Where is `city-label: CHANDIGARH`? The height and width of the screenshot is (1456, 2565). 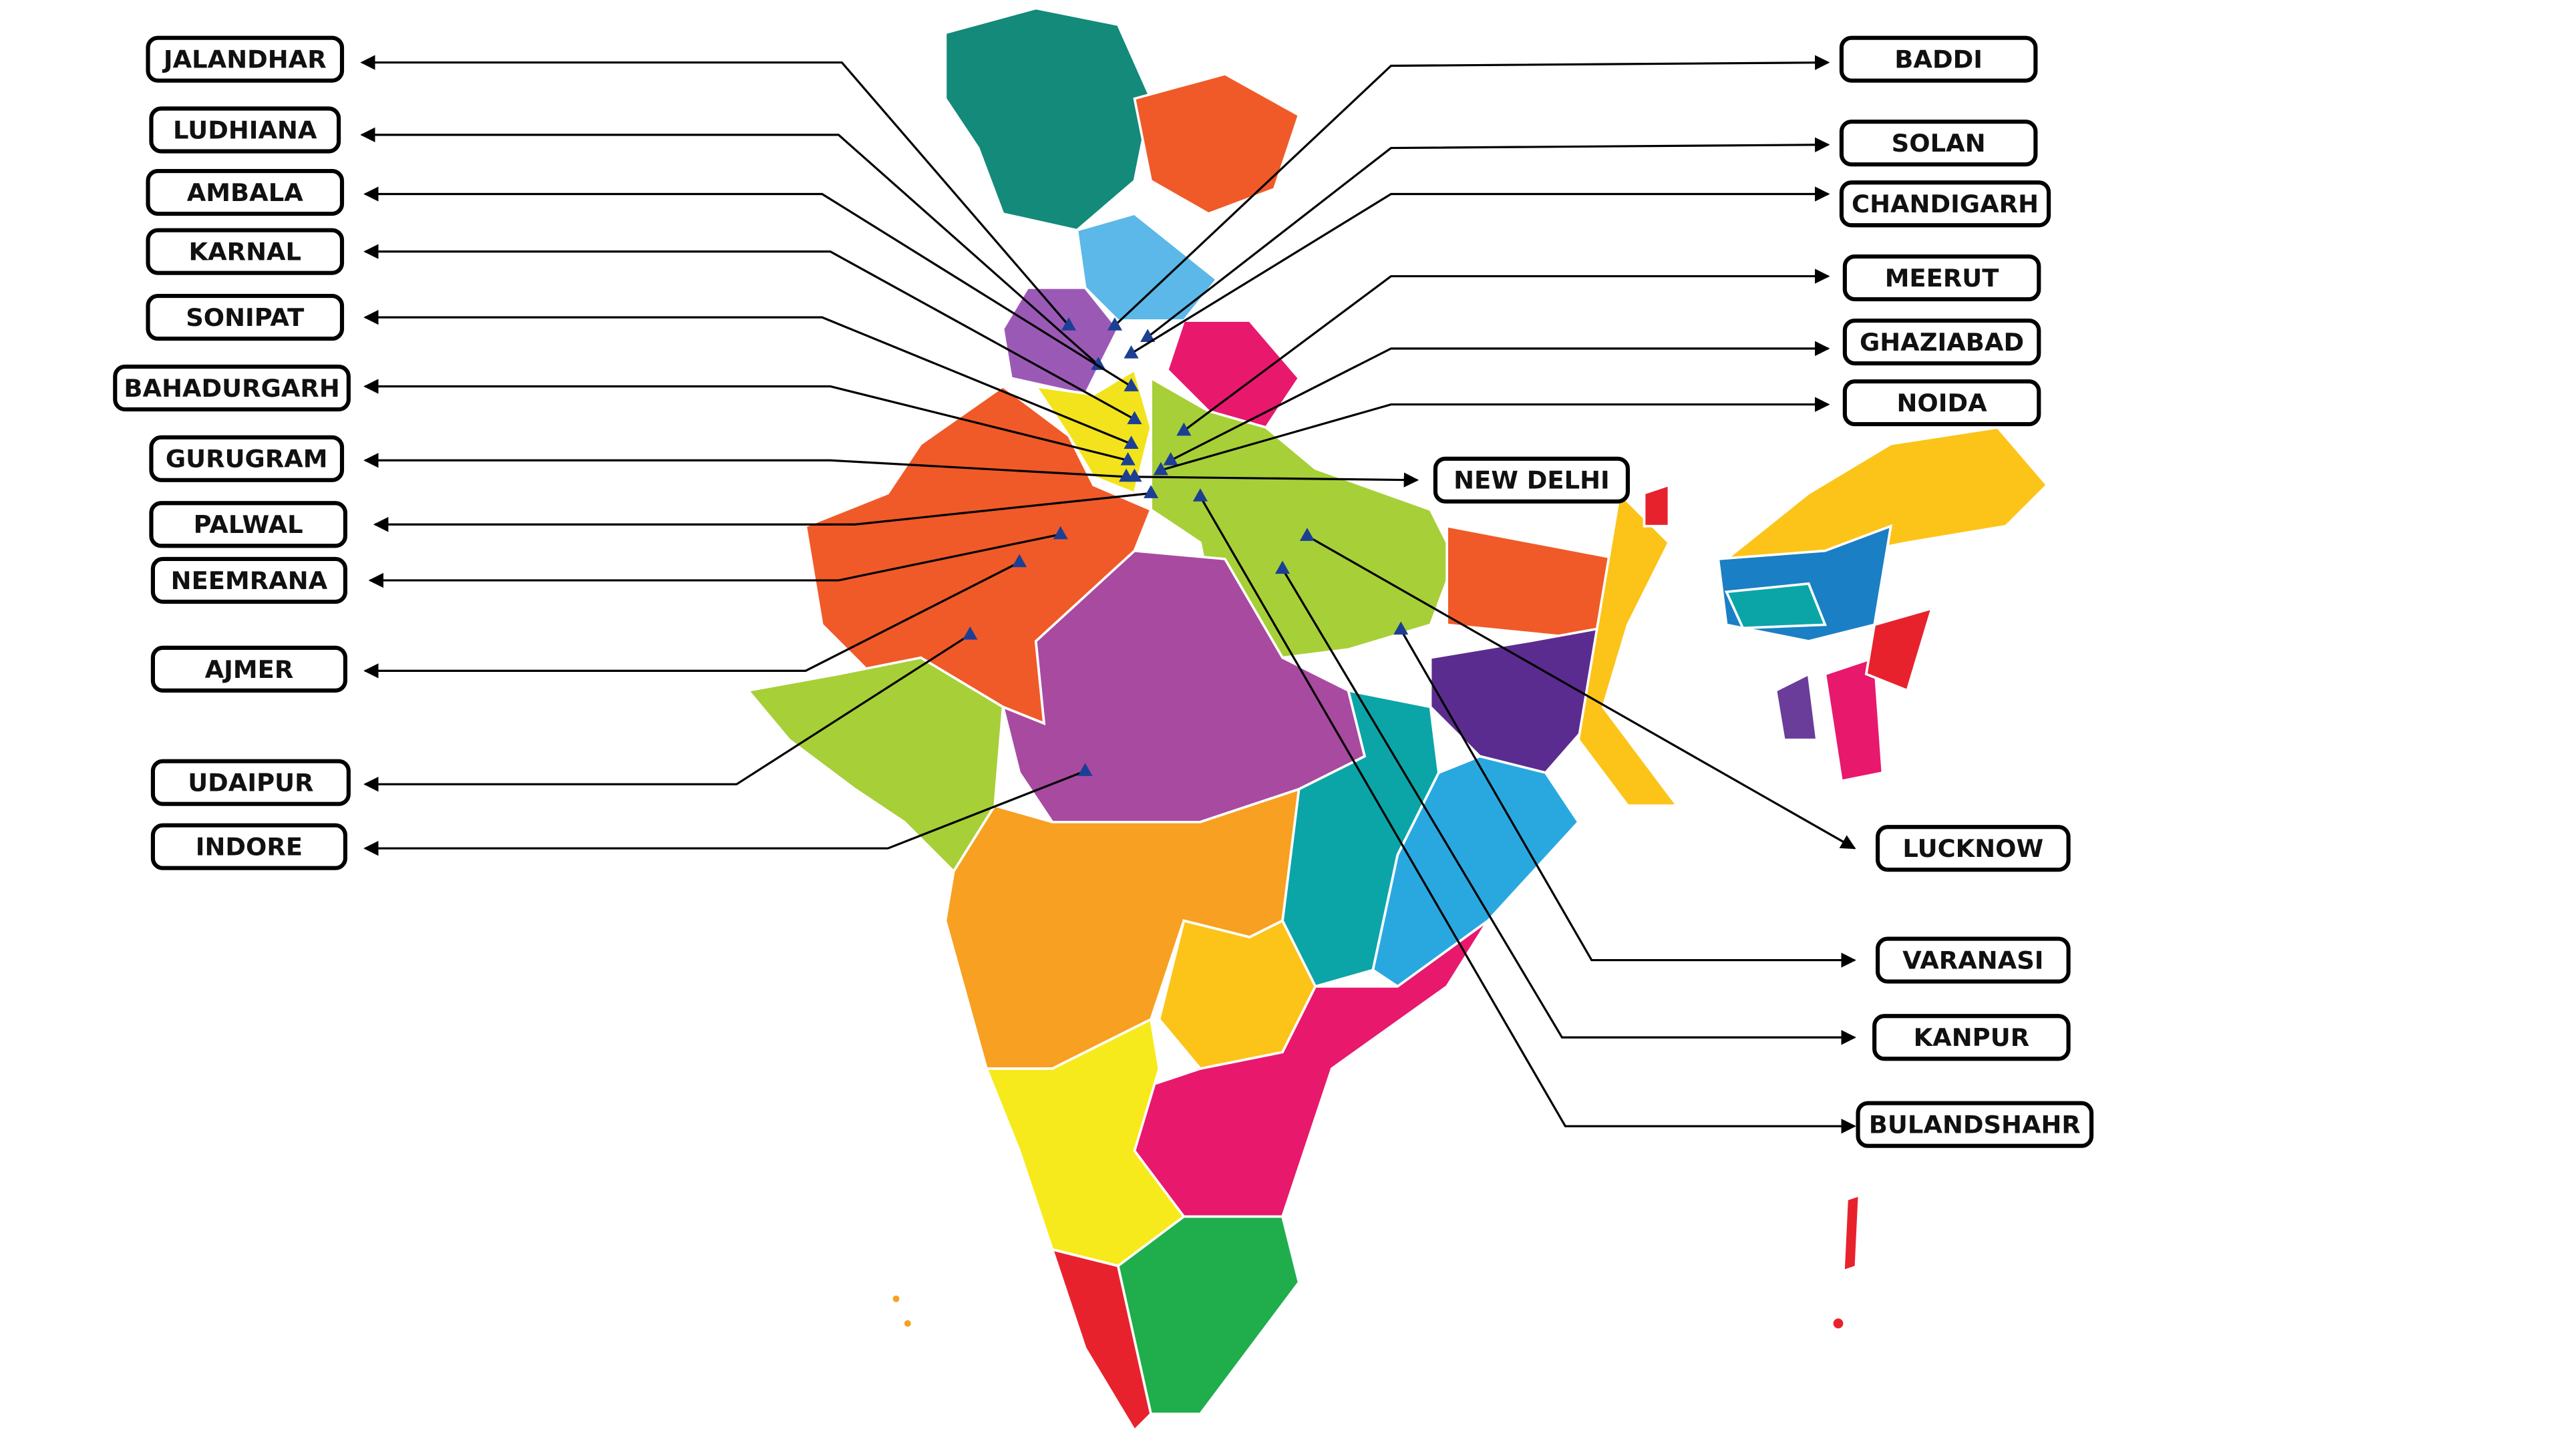 city-label: CHANDIGARH is located at coordinates (1945, 204).